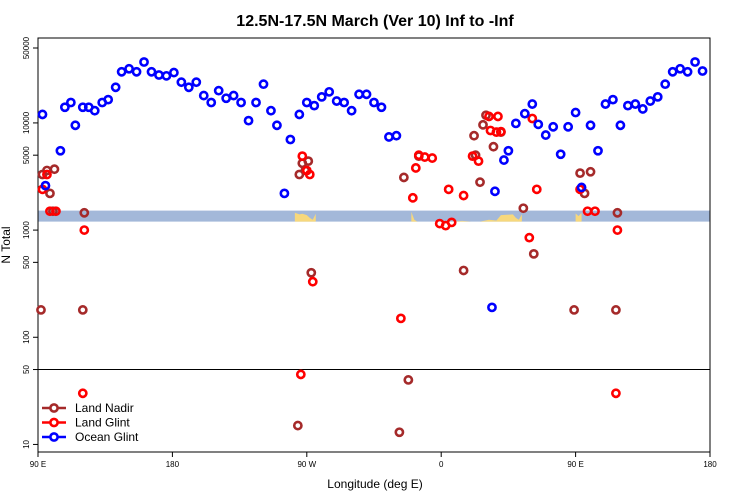 This screenshot has height=500, width=750. Describe the element at coordinates (710, 464) in the screenshot. I see `x-tick-label-5: 180` at that location.